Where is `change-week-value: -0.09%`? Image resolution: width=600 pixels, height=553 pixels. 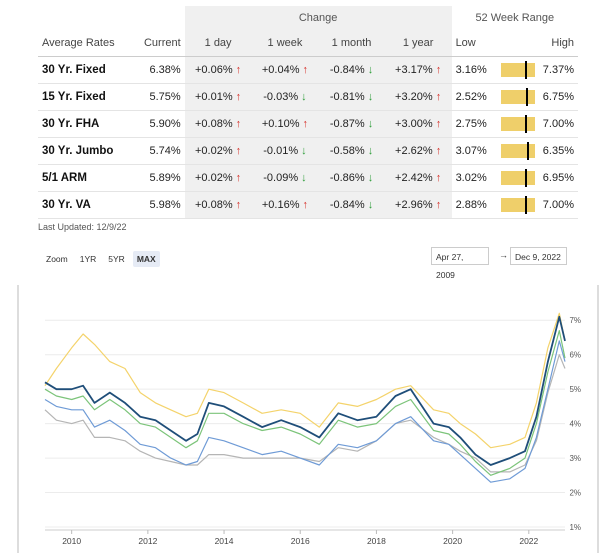
change-week-value: -0.09% is located at coordinates (281, 178).